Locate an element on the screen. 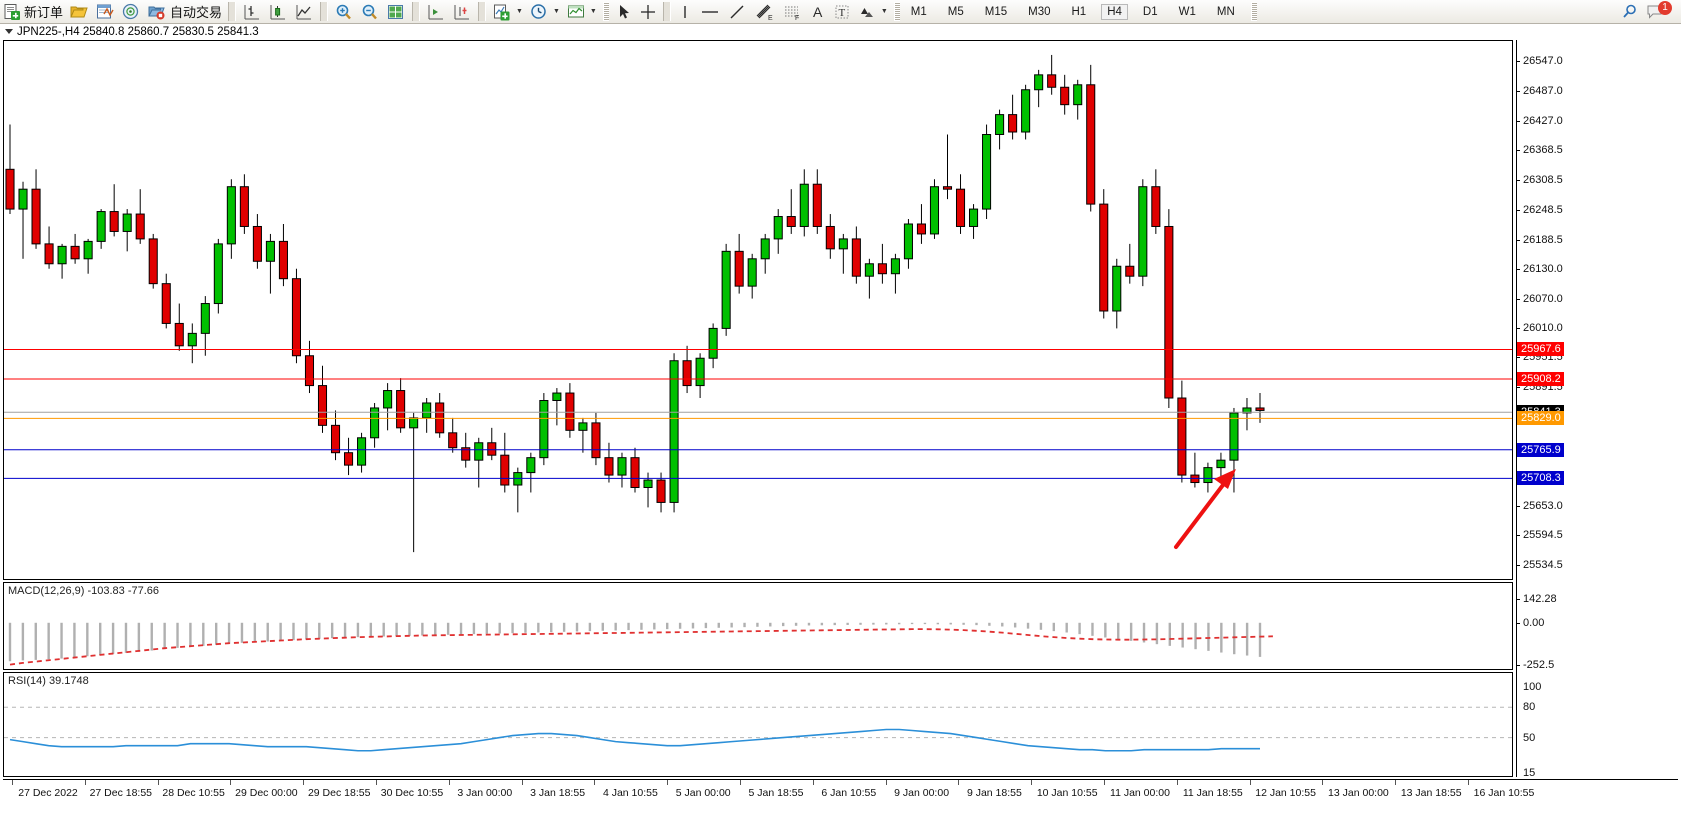 The height and width of the screenshot is (813, 1681). period-button: ▼ is located at coordinates (544, 11).